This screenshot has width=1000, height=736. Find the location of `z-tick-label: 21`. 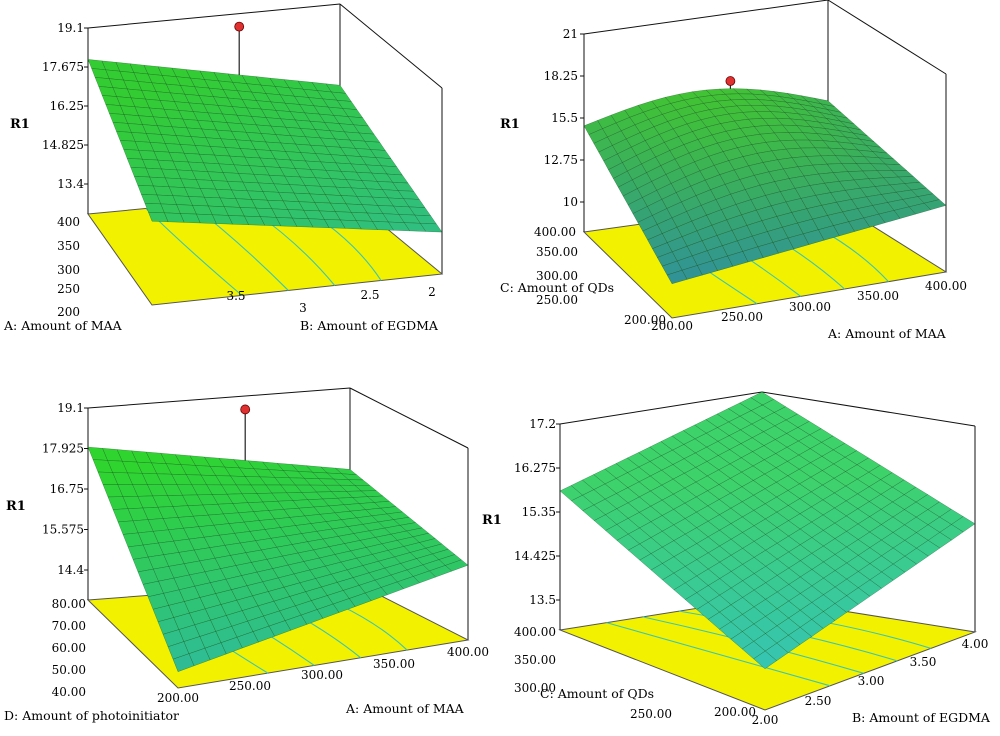

z-tick-label: 21 is located at coordinates (570, 34).